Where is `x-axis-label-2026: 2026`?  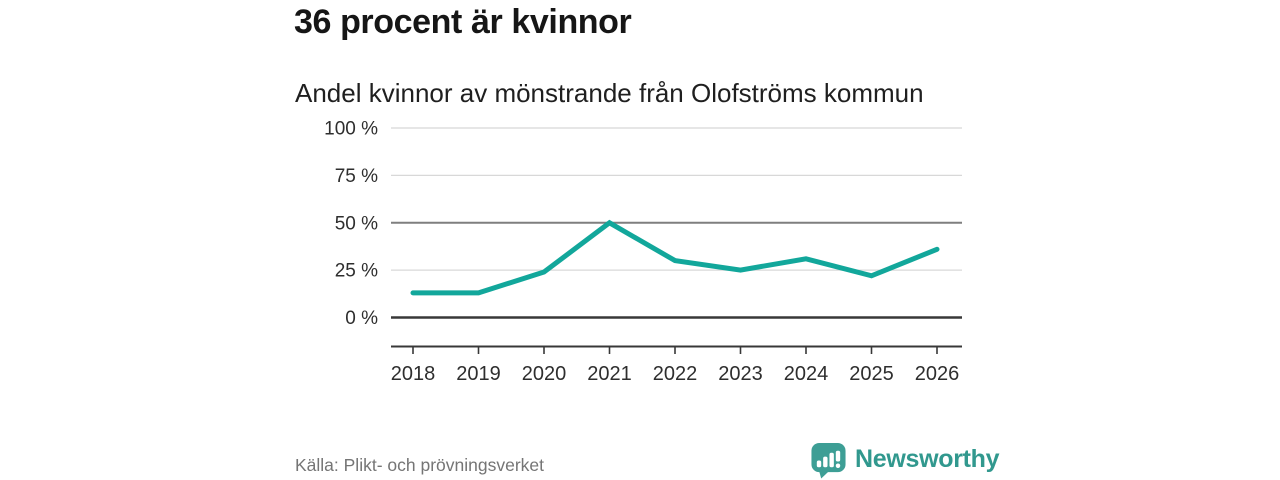
x-axis-label-2026: 2026 is located at coordinates (937, 374).